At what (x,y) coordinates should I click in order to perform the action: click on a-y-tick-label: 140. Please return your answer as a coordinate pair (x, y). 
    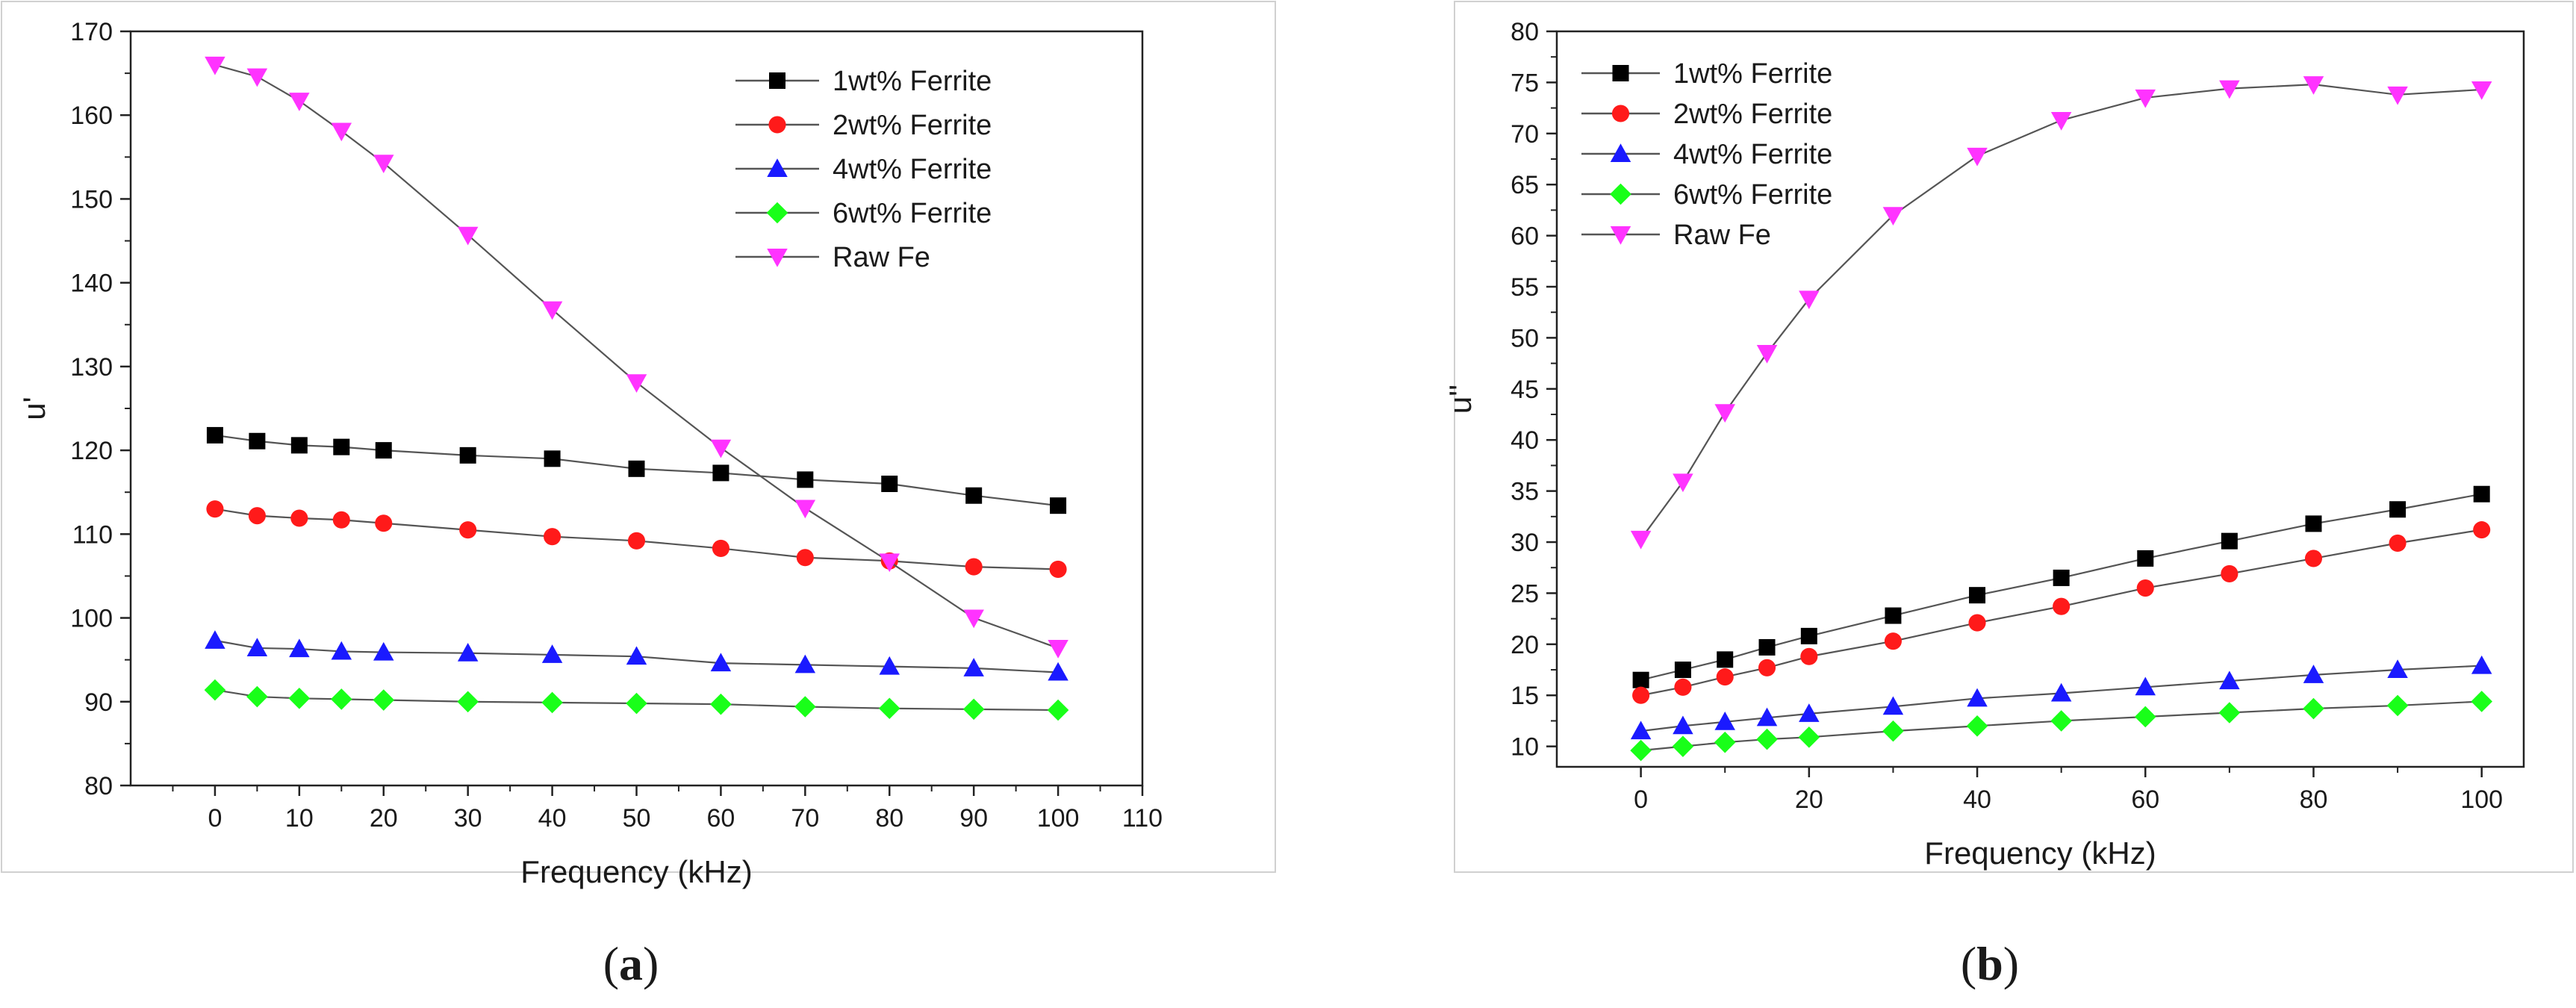
    Looking at the image, I should click on (91, 284).